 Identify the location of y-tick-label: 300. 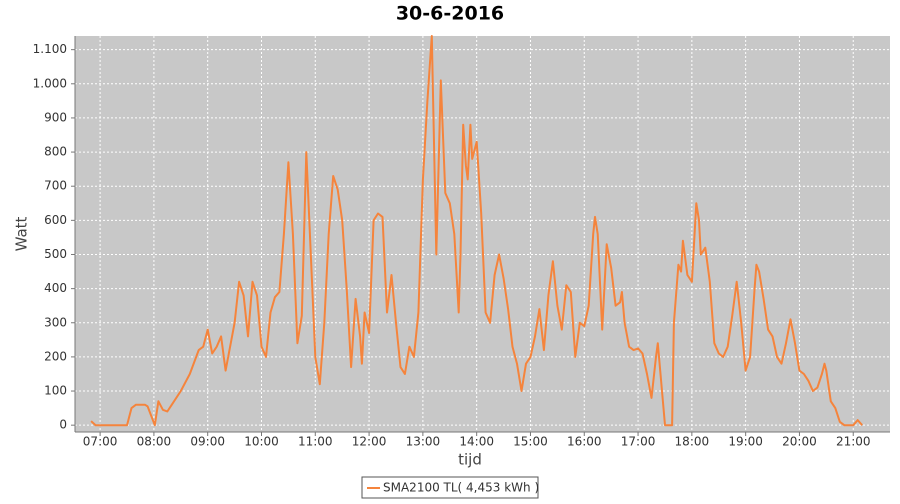
(55, 322).